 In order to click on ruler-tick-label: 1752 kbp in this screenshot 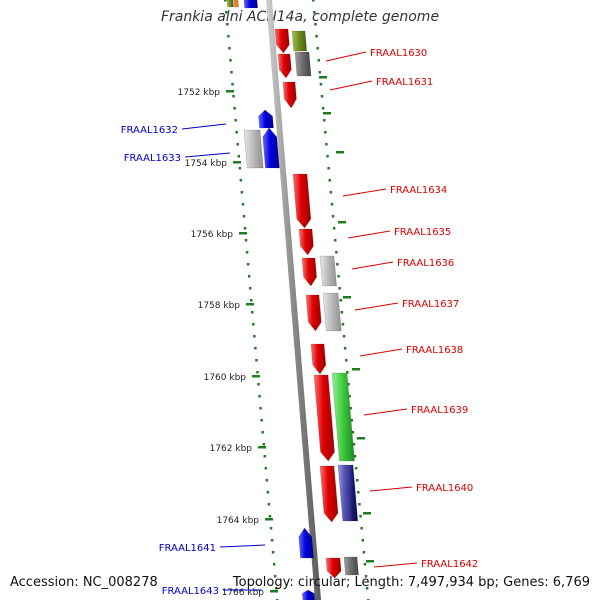, I will do `click(199, 93)`.